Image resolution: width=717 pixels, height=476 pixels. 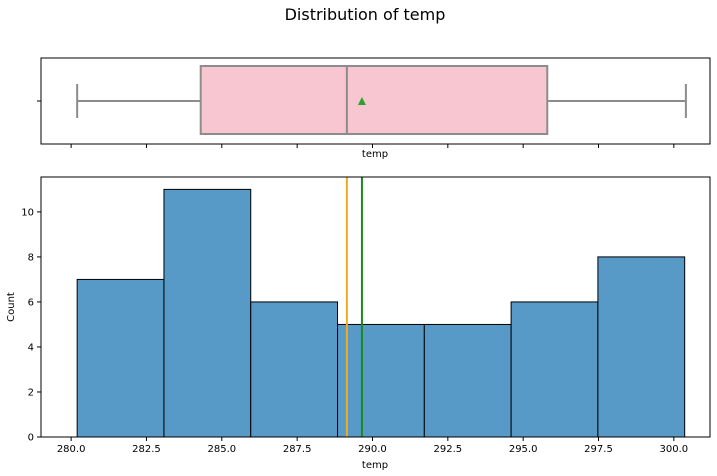 I want to click on histogram-ytick-label: 0, so click(x=31, y=438).